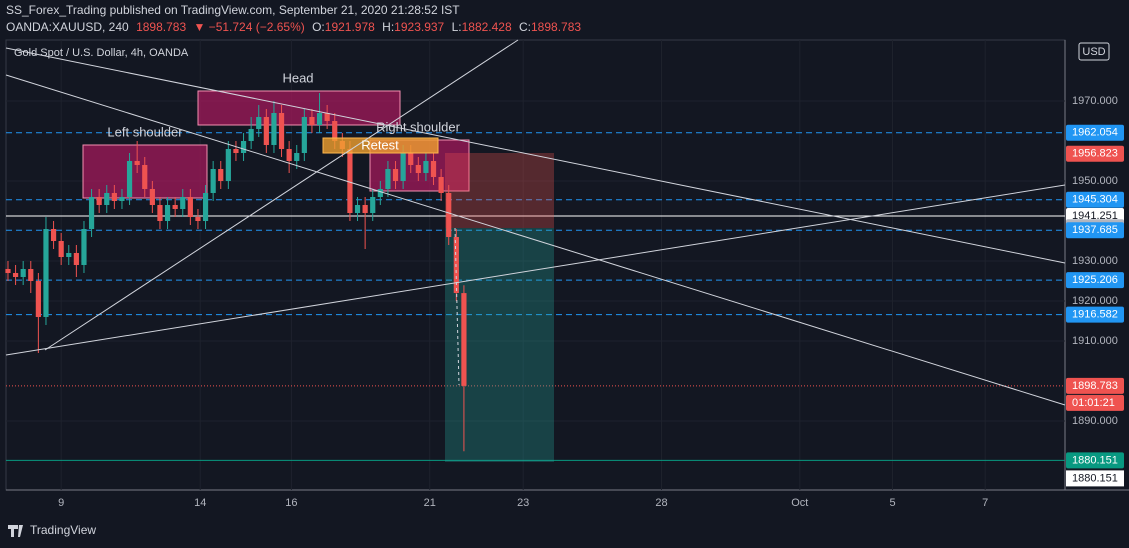 The width and height of the screenshot is (1129, 548). Describe the element at coordinates (418, 126) in the screenshot. I see `annotation: Right shoulder` at that location.